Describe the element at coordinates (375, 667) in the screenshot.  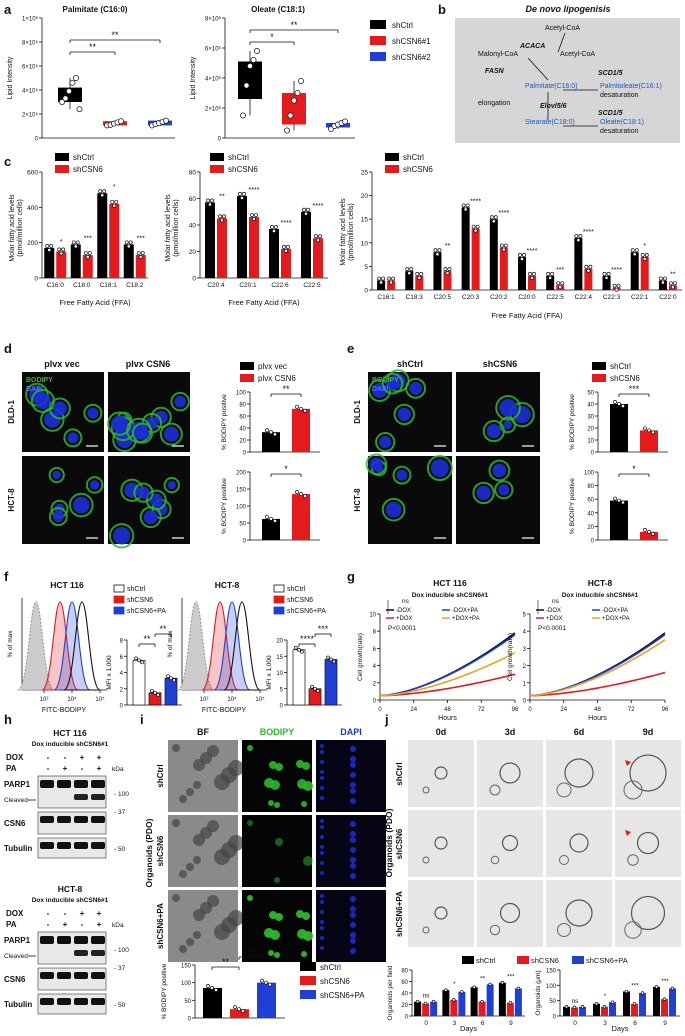
I see `y-tick-label: 4` at that location.